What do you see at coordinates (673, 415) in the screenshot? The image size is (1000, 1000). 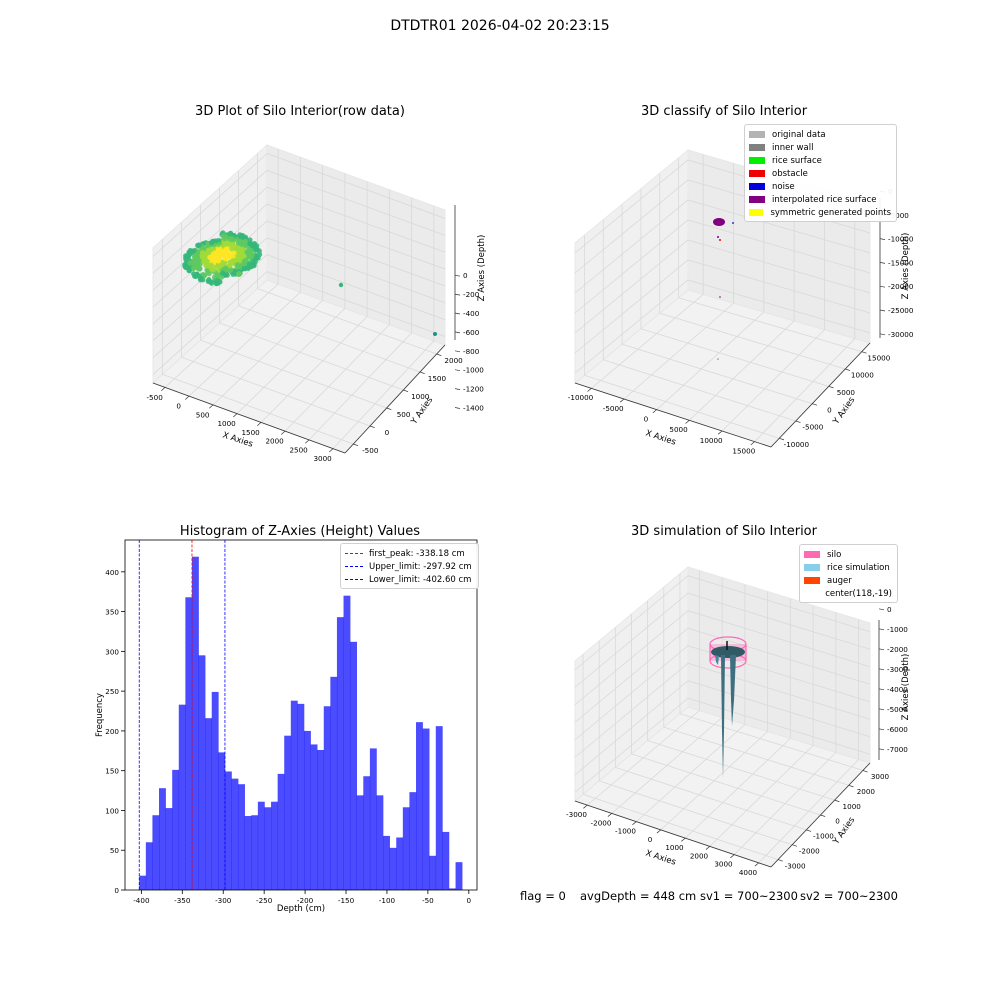 I see `p2-x-axis-line` at bounding box center [673, 415].